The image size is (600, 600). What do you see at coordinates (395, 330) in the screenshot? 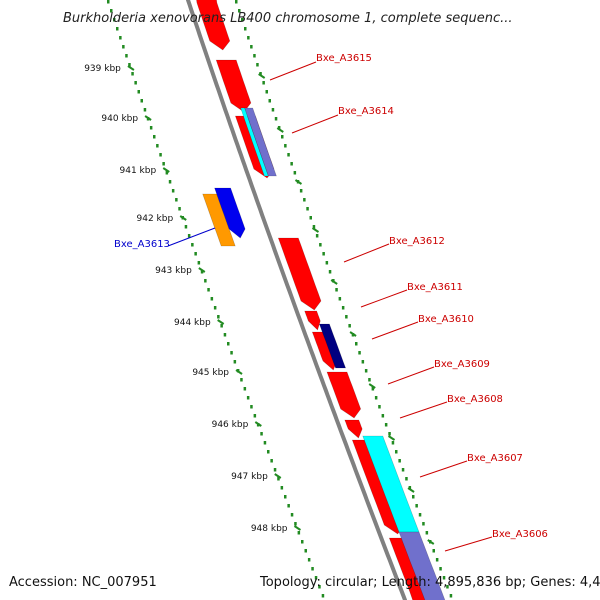
I see `leader-line-bxe-a3610` at bounding box center [395, 330].